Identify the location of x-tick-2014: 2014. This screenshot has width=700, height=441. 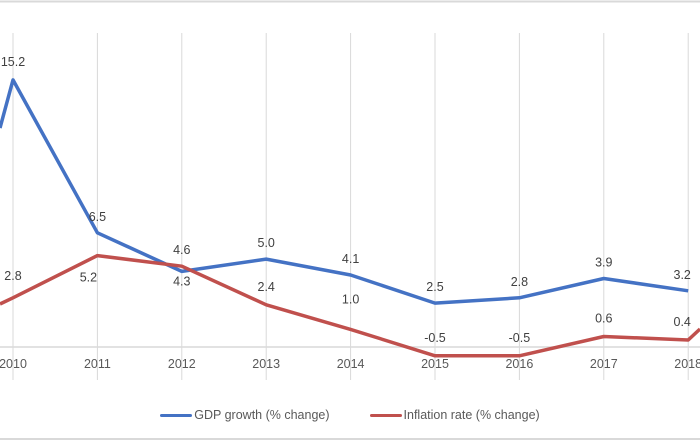
(351, 364).